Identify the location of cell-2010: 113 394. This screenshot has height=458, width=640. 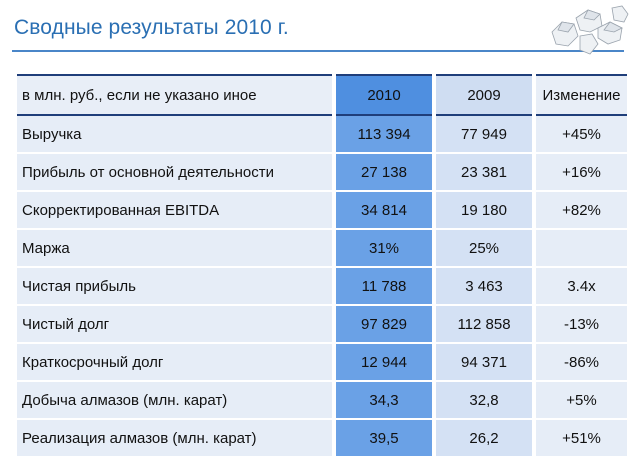
(385, 134).